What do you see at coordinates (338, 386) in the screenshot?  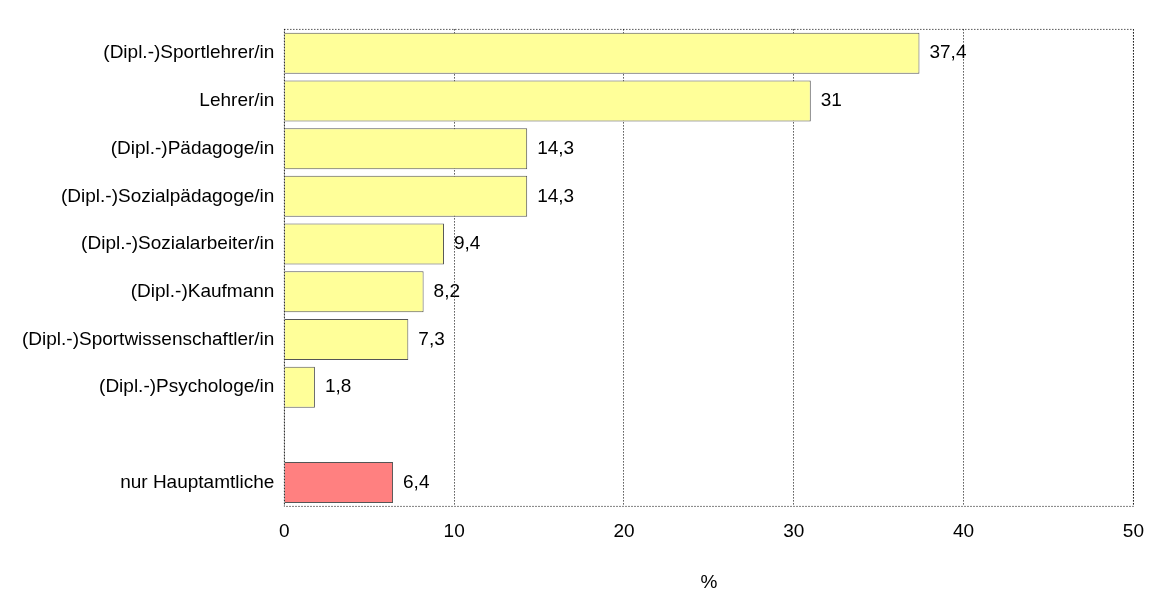 I see `data-label: 1,8` at bounding box center [338, 386].